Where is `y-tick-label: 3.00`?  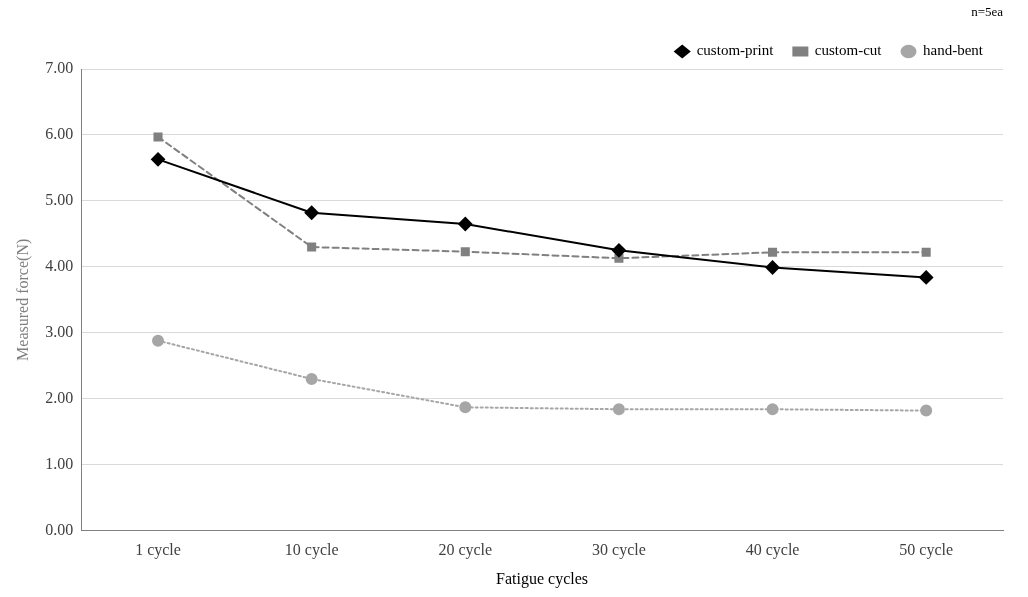 y-tick-label: 3.00 is located at coordinates (59, 331).